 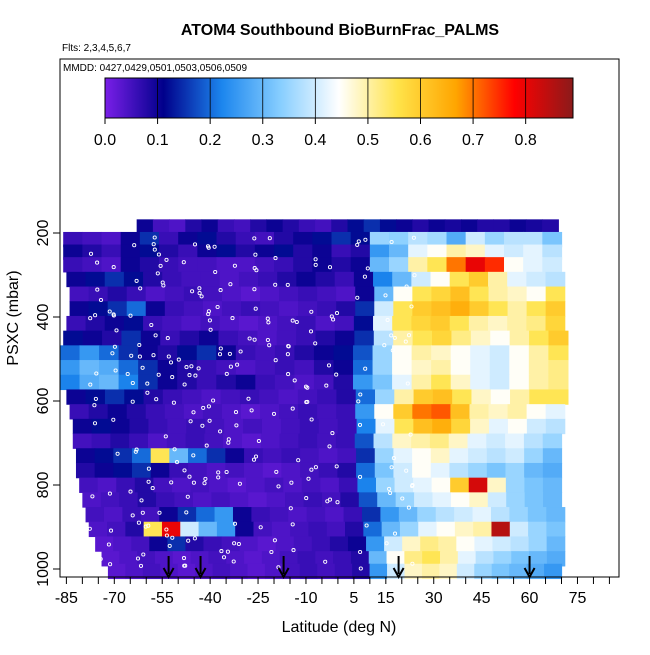 I want to click on x-tick-label: 5, so click(x=353, y=598).